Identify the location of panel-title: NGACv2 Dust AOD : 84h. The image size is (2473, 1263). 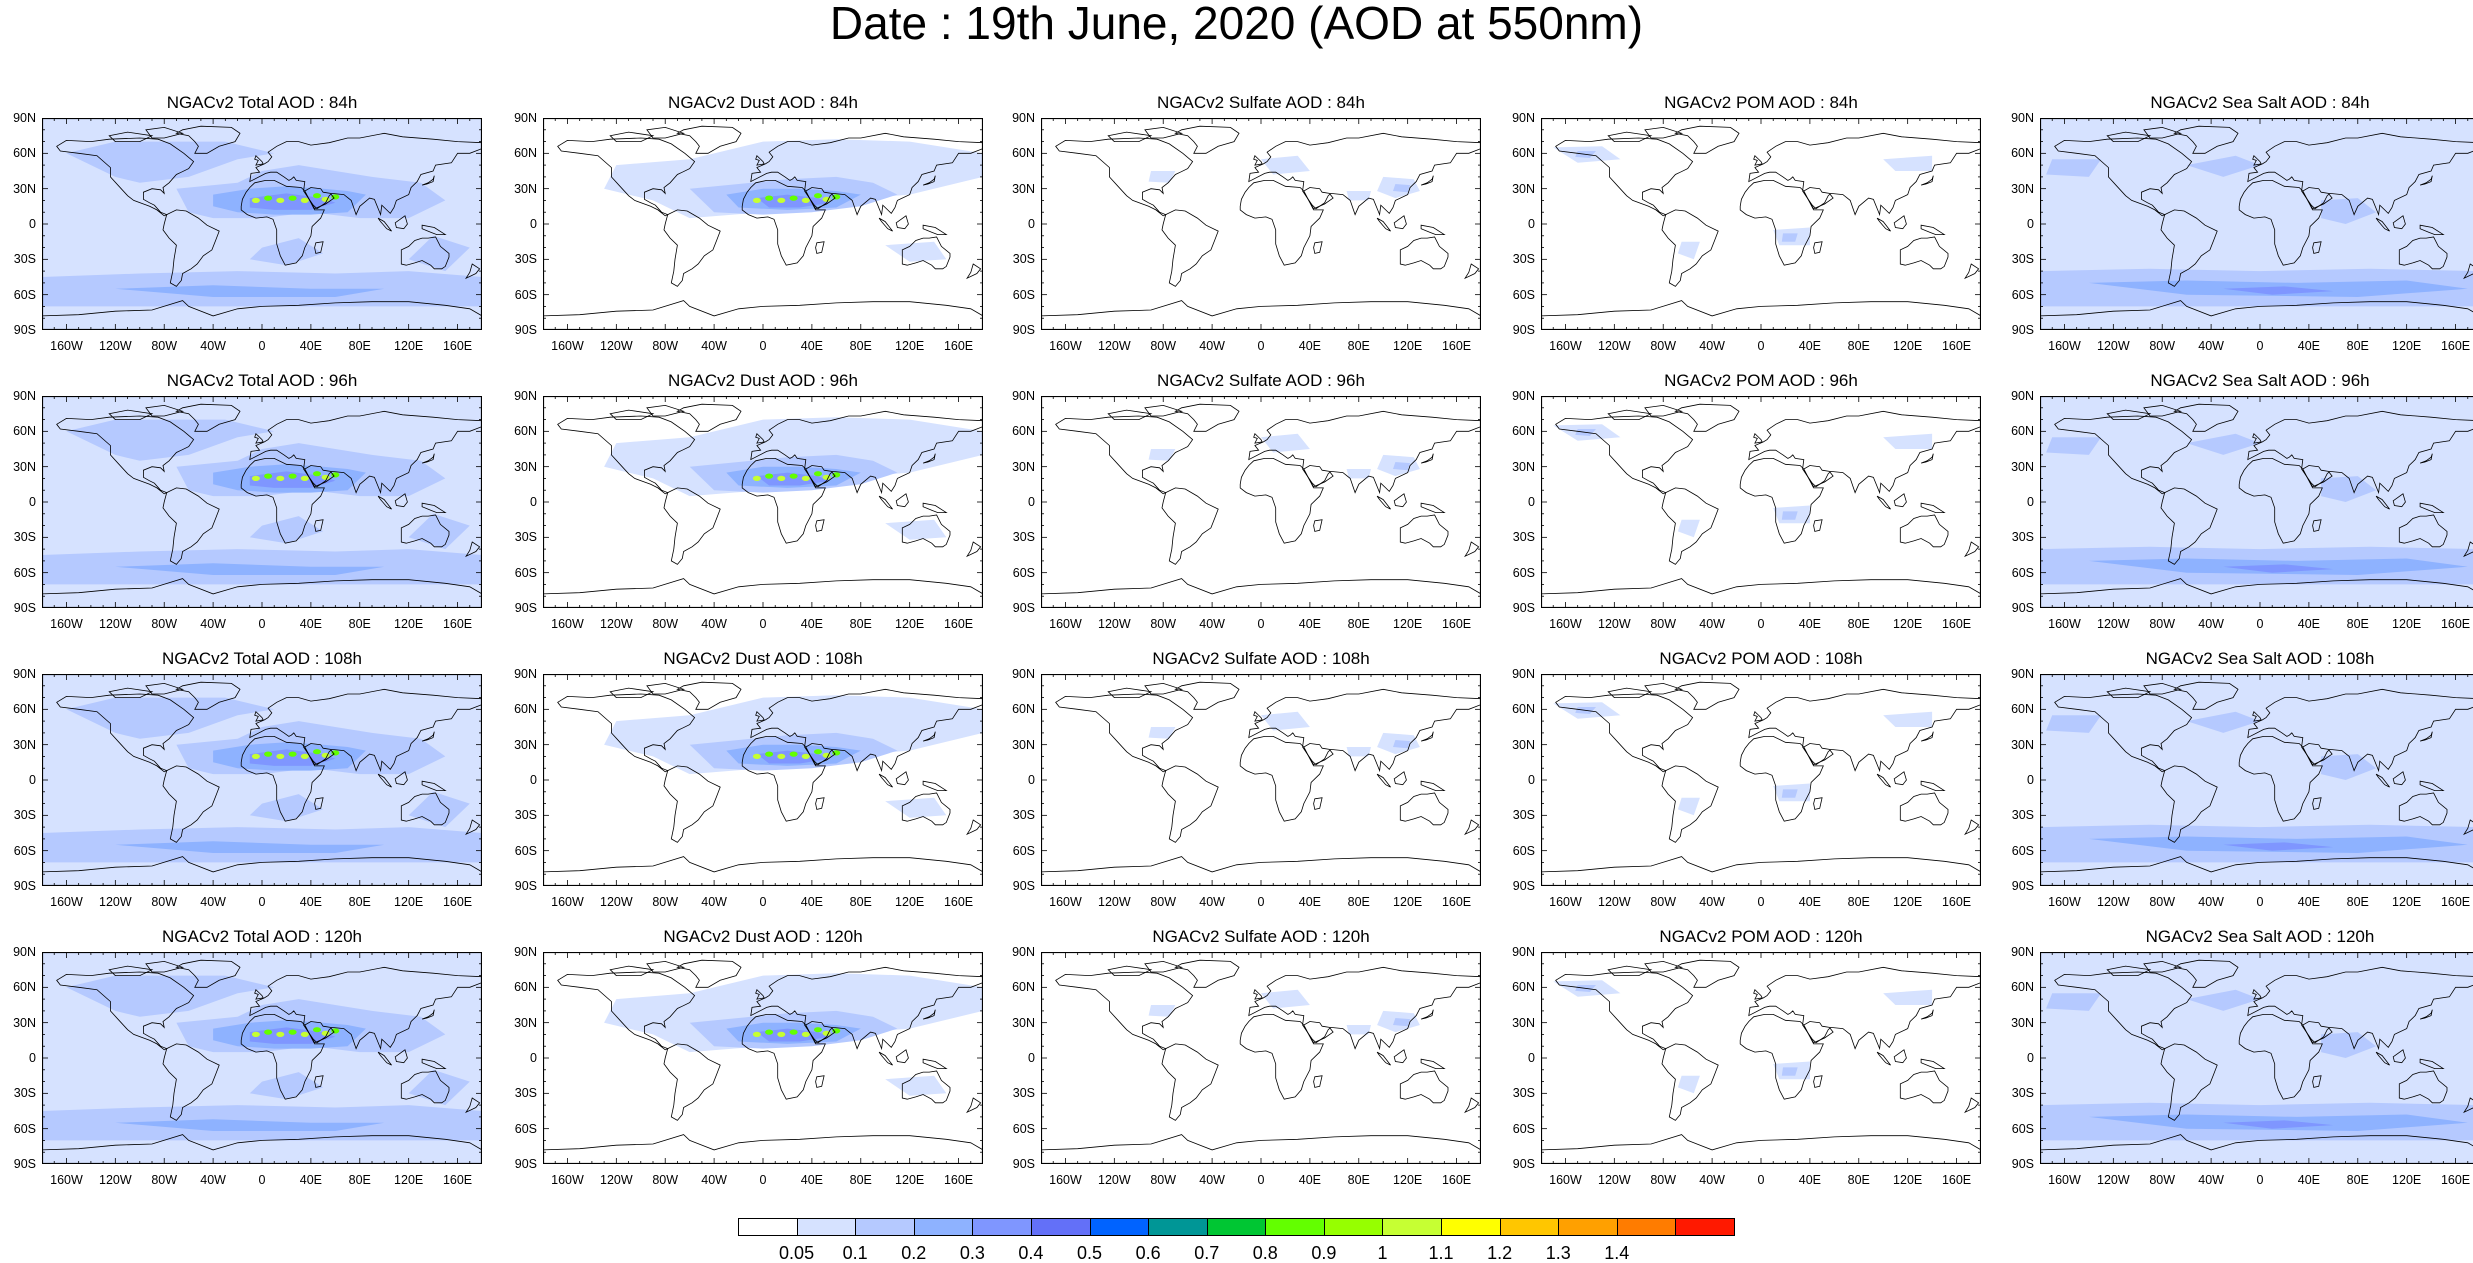
(763, 103).